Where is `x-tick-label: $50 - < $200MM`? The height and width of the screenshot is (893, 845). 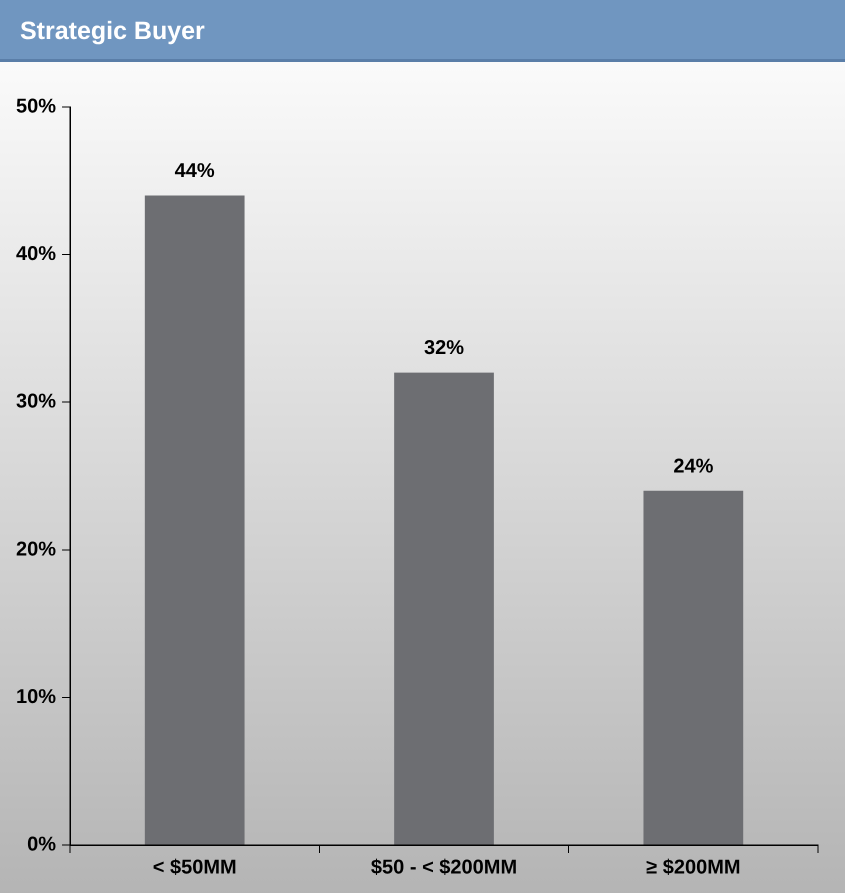 x-tick-label: $50 - < $200MM is located at coordinates (444, 867).